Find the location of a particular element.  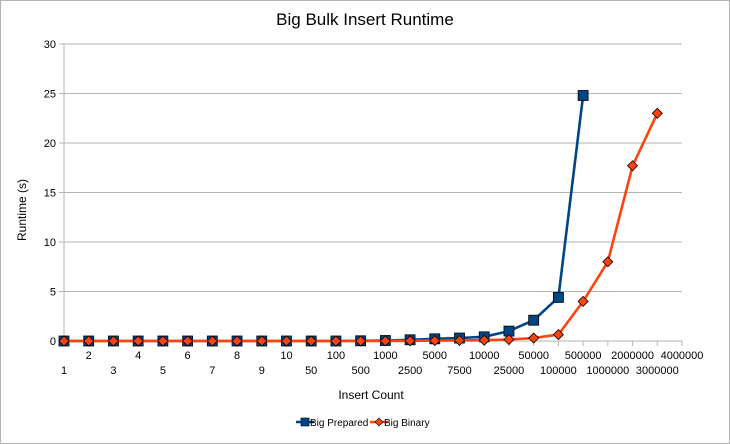

x-tick-label: 7500 is located at coordinates (459, 371).